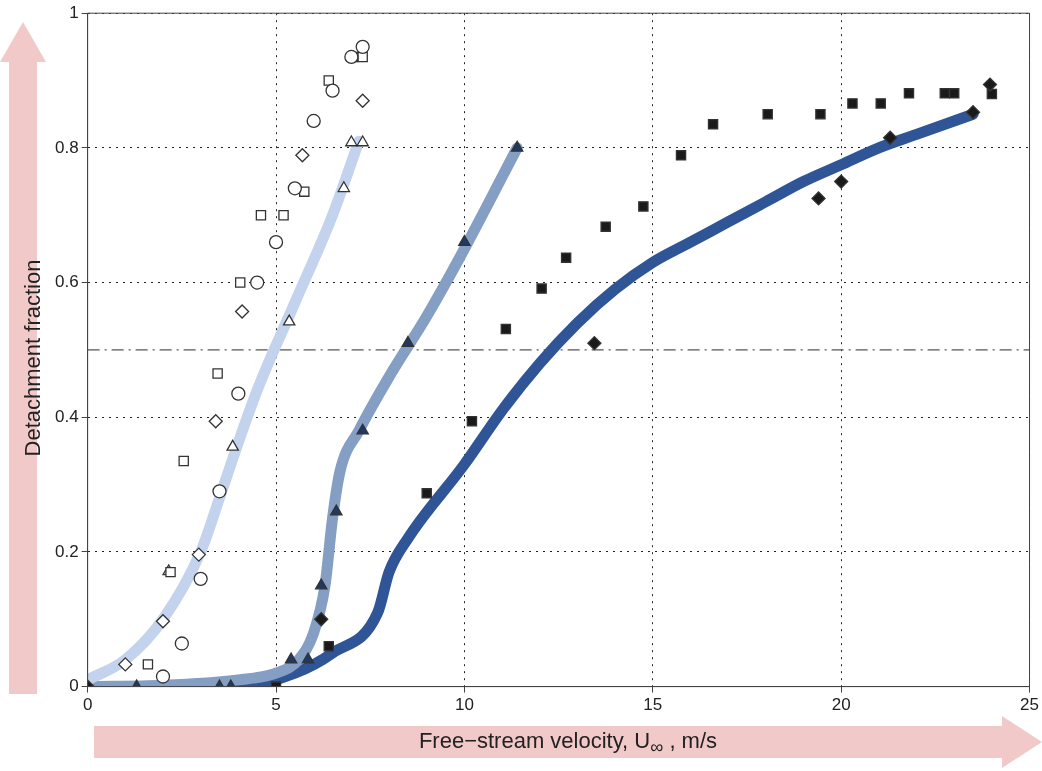 The width and height of the screenshot is (1042, 771). Describe the element at coordinates (66, 282) in the screenshot. I see `y-tick-label: 0.6` at that location.